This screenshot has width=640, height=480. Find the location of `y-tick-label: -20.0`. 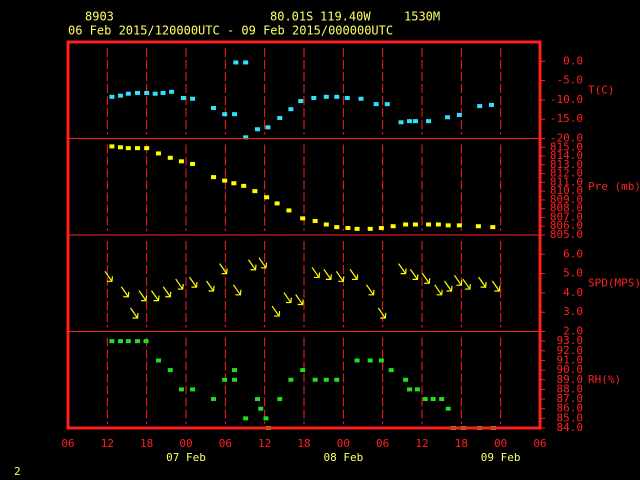

y-tick-label: -20.0 is located at coordinates (566, 138).